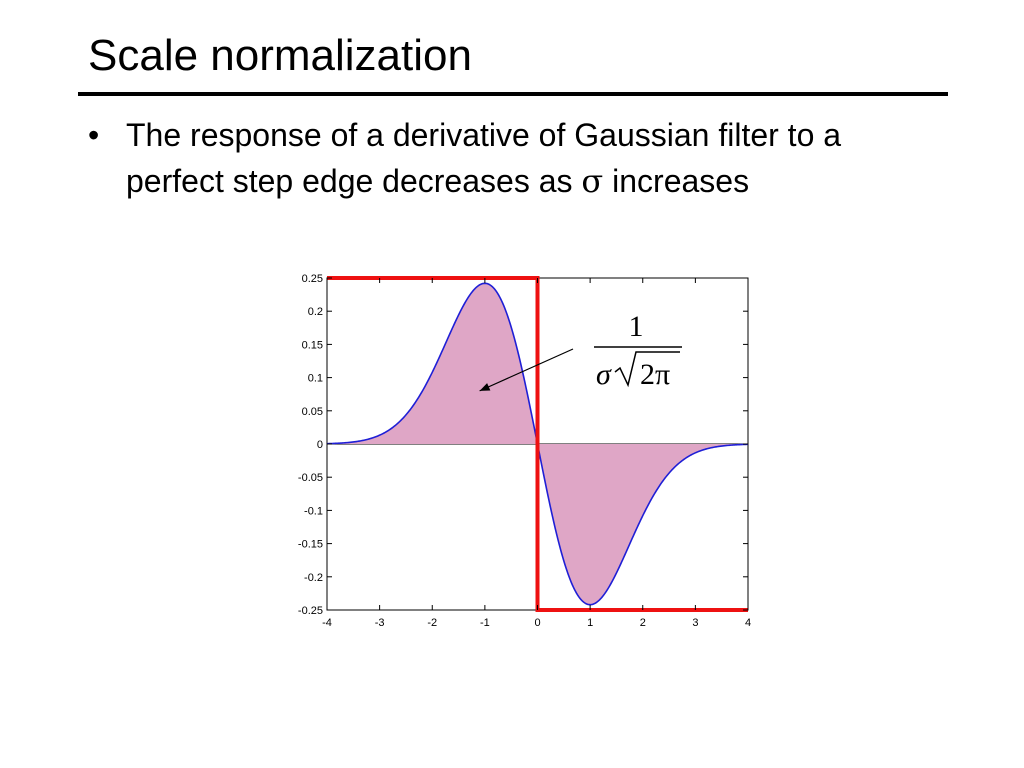 The image size is (1024, 768). I want to click on x-tick-label: -3, so click(380, 623).